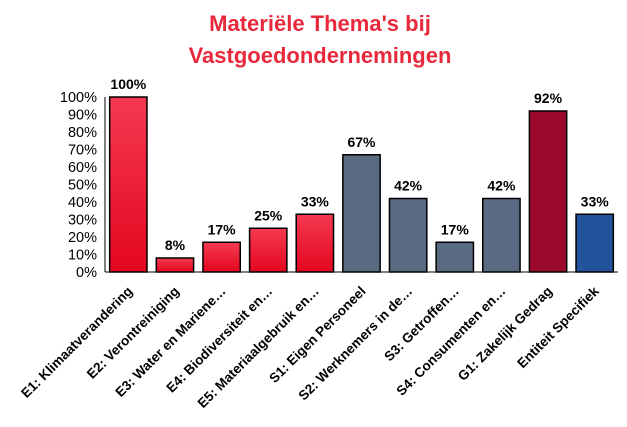  What do you see at coordinates (82, 256) in the screenshot?
I see `y-tick-label: 10%` at bounding box center [82, 256].